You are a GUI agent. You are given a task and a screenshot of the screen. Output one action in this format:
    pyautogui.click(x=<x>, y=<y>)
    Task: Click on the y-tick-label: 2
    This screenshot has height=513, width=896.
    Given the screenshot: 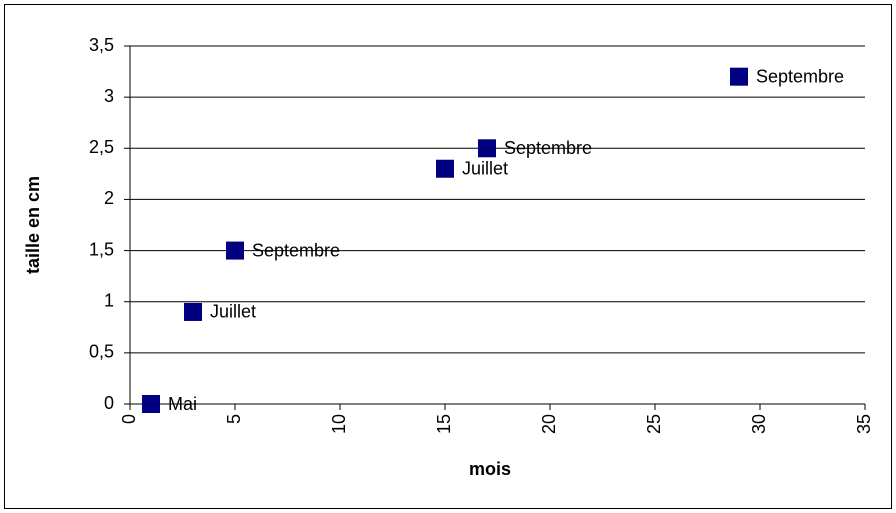 What is the action you would take?
    pyautogui.click(x=109, y=198)
    